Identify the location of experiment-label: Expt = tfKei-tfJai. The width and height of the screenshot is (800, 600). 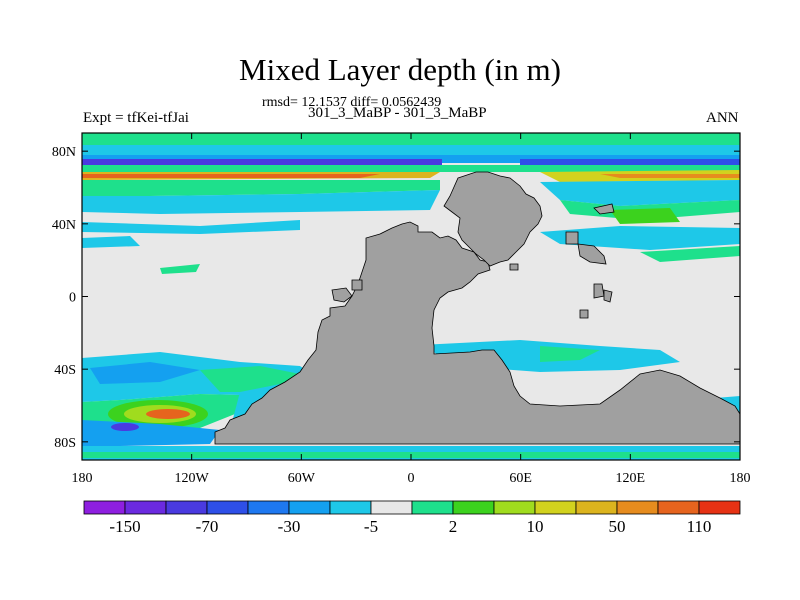
(136, 118).